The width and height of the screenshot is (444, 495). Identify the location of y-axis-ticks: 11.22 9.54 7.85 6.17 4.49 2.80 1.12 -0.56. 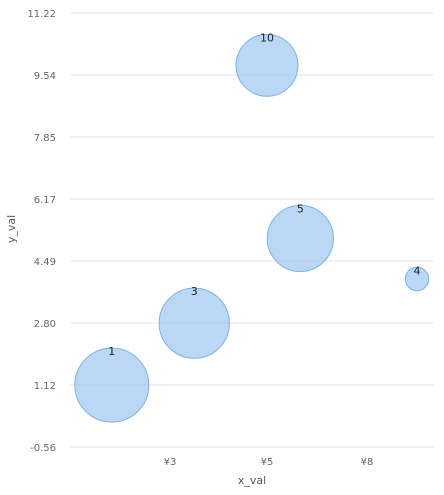
(41, 231).